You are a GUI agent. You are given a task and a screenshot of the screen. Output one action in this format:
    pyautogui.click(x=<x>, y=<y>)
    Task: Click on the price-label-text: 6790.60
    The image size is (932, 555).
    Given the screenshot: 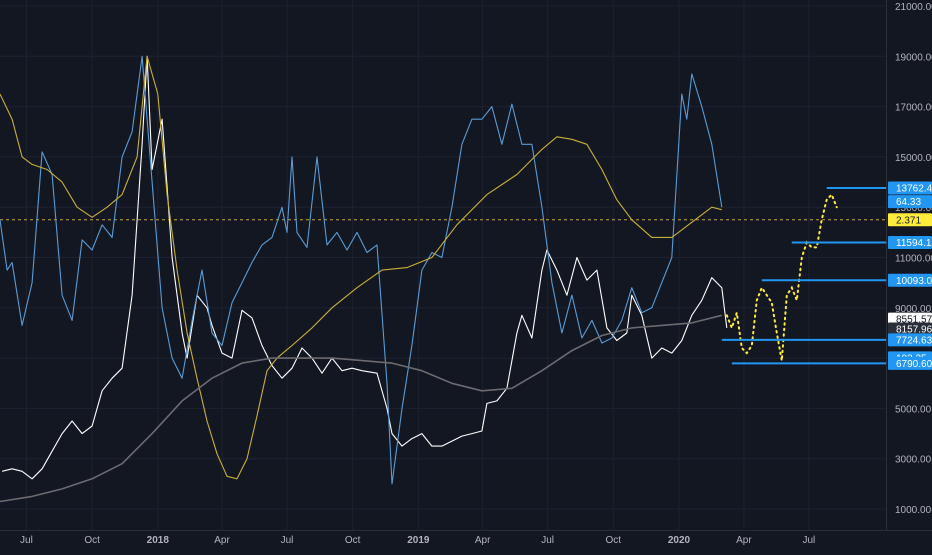 What is the action you would take?
    pyautogui.click(x=914, y=364)
    